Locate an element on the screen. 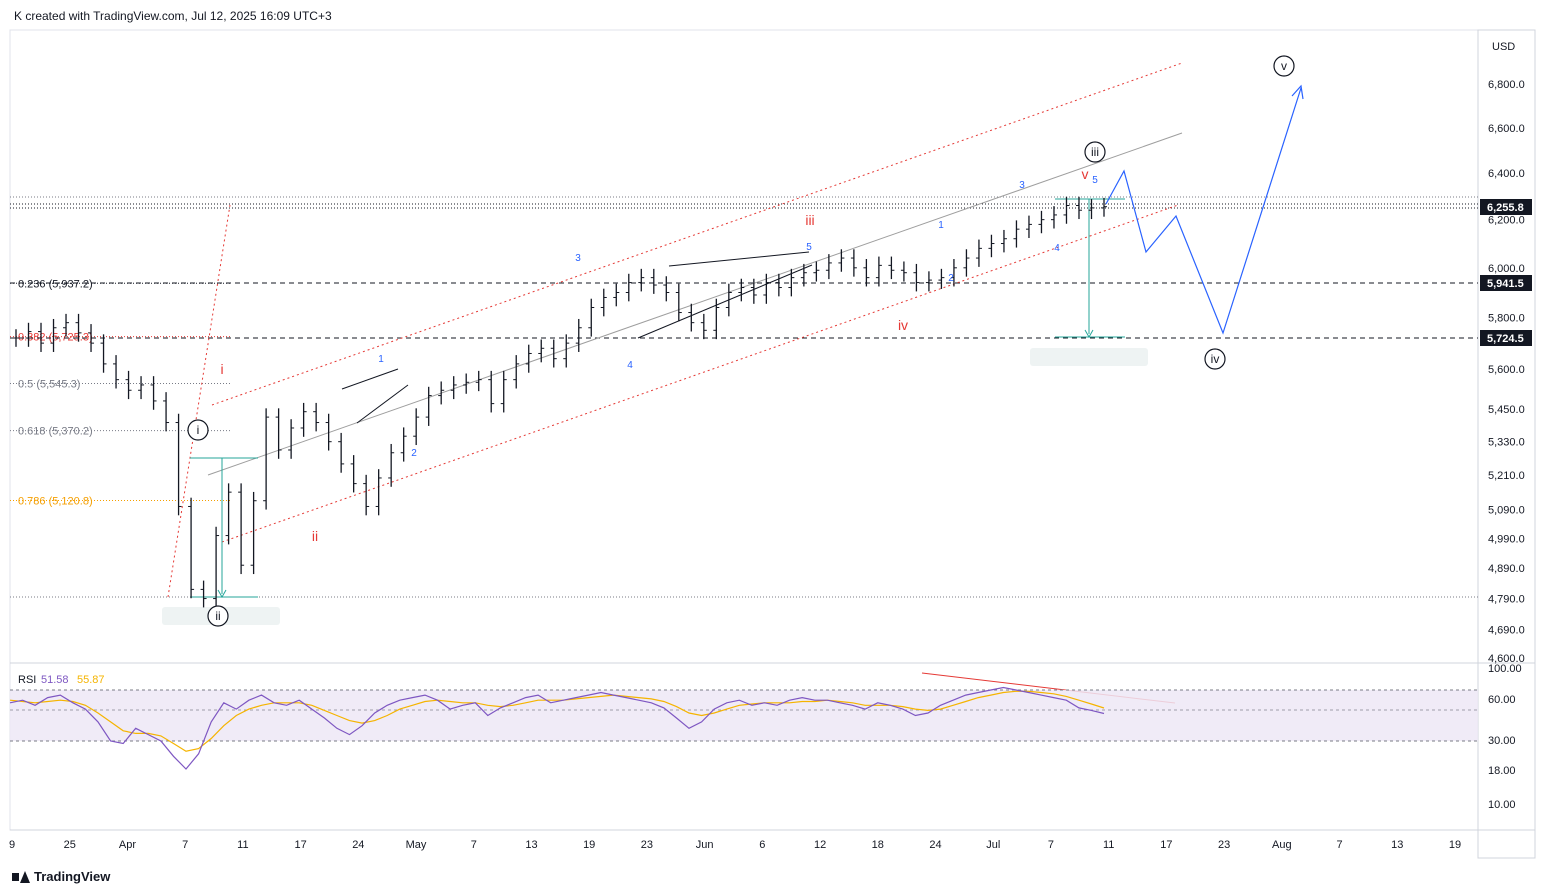  wedge-line-2a is located at coordinates (739, 259).